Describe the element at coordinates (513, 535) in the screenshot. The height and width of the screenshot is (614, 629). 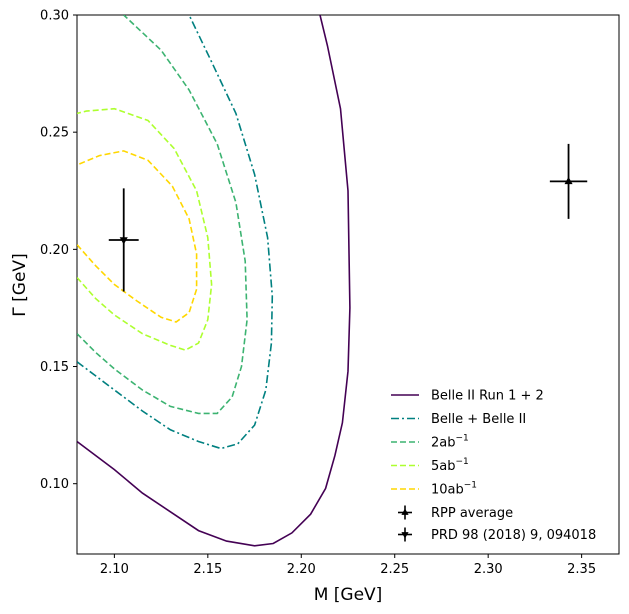
I see `legend-label-point-2: PRD 98 (2018) 9, 094018` at that location.